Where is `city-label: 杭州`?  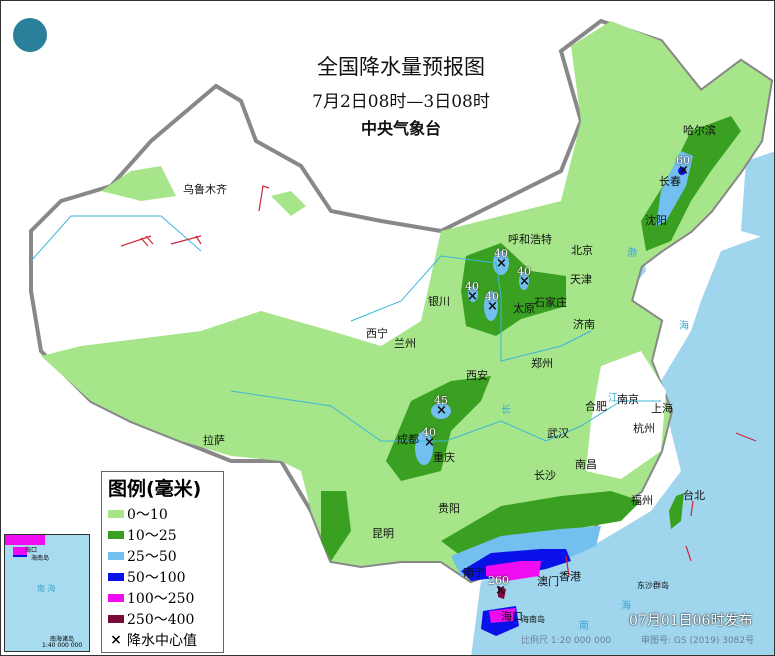 city-label: 杭州 is located at coordinates (644, 428).